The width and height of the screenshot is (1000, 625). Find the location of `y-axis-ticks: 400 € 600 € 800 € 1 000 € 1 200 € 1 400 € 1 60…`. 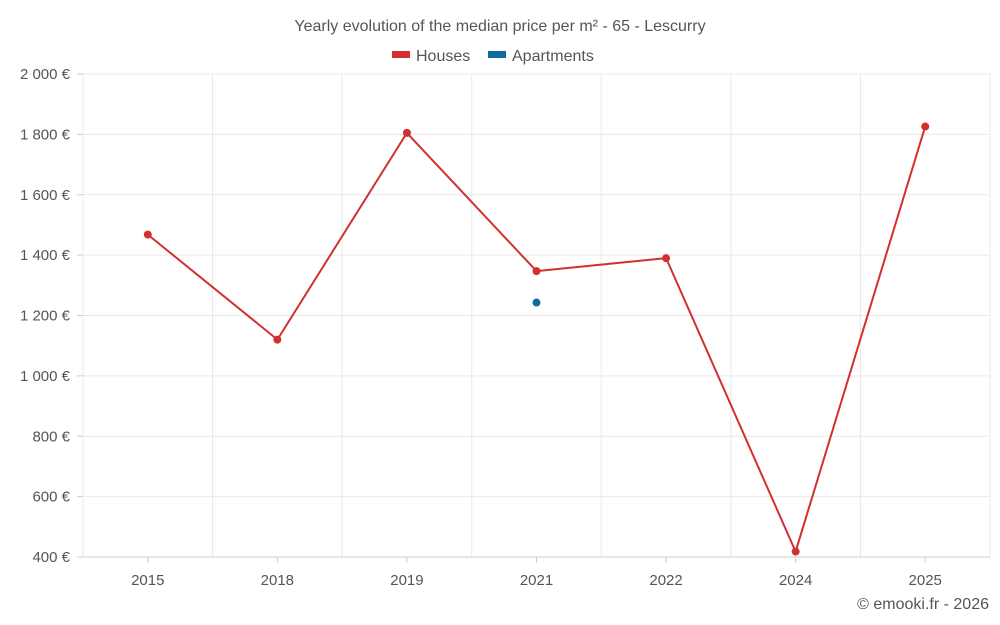

y-axis-ticks: 400 € 600 € 800 € 1 000 € 1 200 € 1 400 € 1 60… is located at coordinates (51, 316).